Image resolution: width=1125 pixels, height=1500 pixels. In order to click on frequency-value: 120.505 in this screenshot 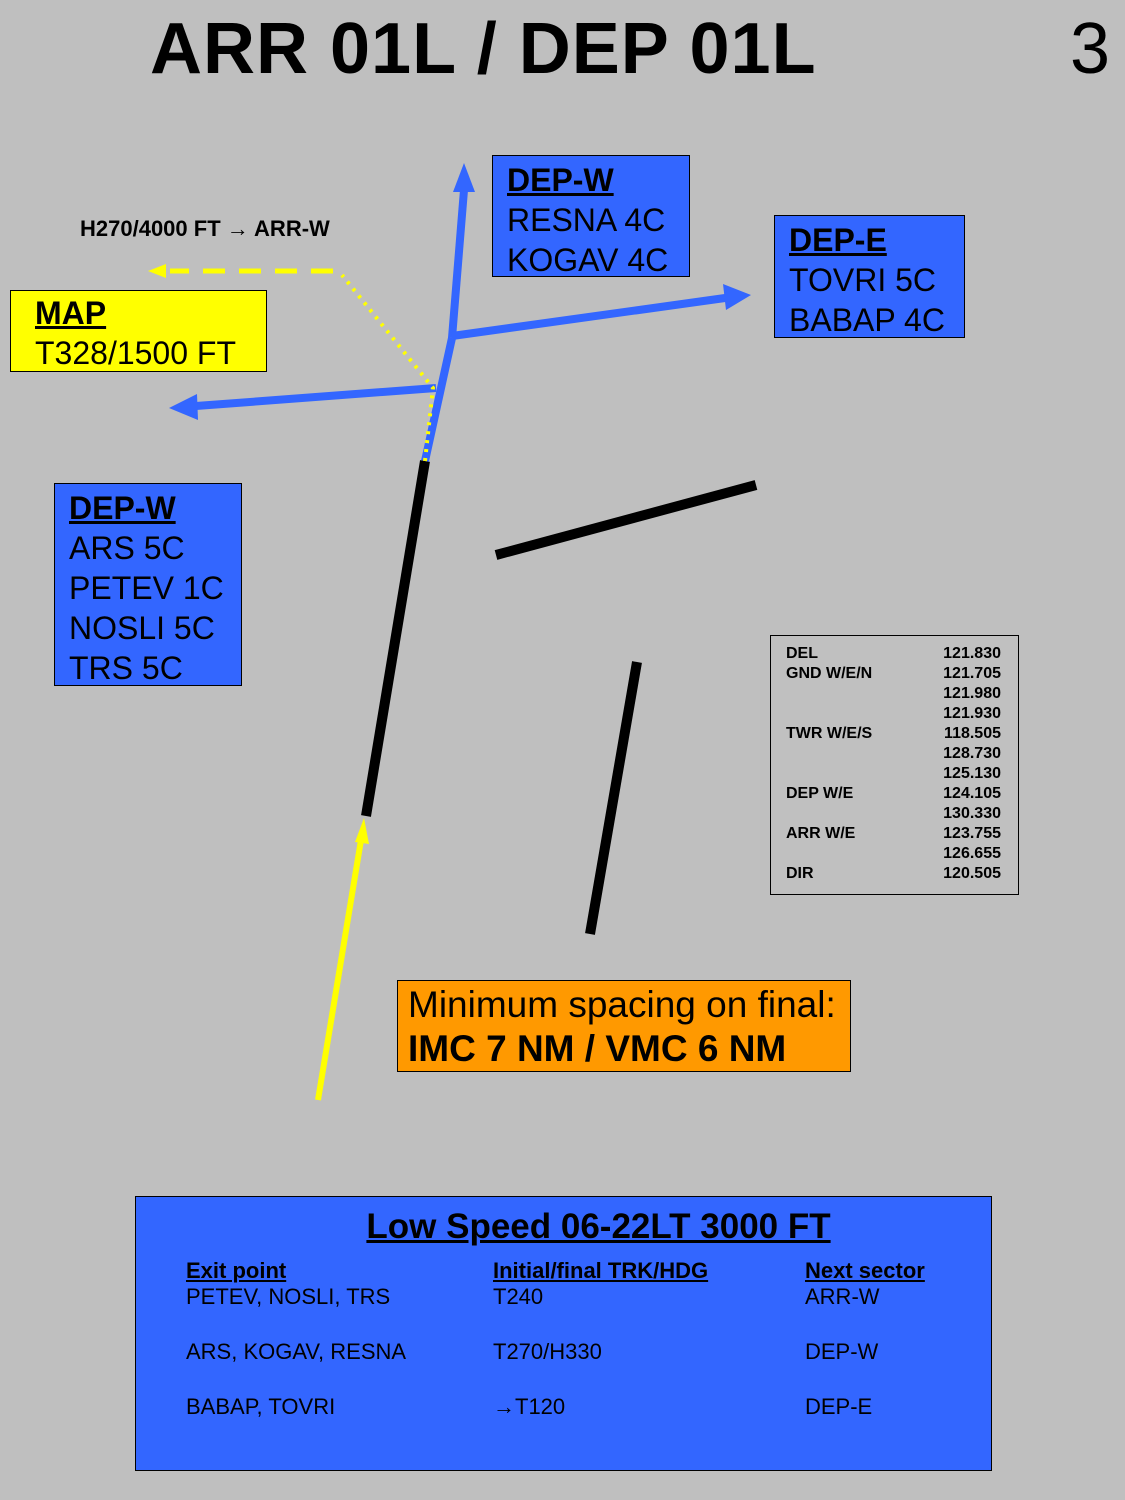, I will do `click(972, 873)`.